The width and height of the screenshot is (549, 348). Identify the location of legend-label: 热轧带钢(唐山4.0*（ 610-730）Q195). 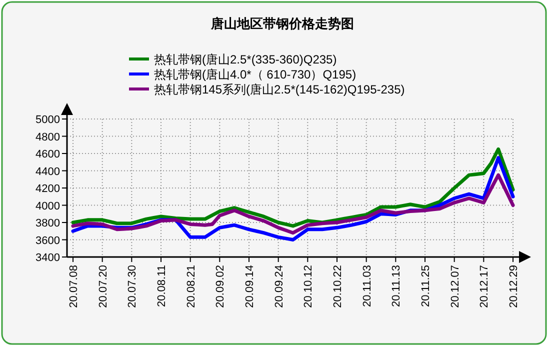
(255, 75).